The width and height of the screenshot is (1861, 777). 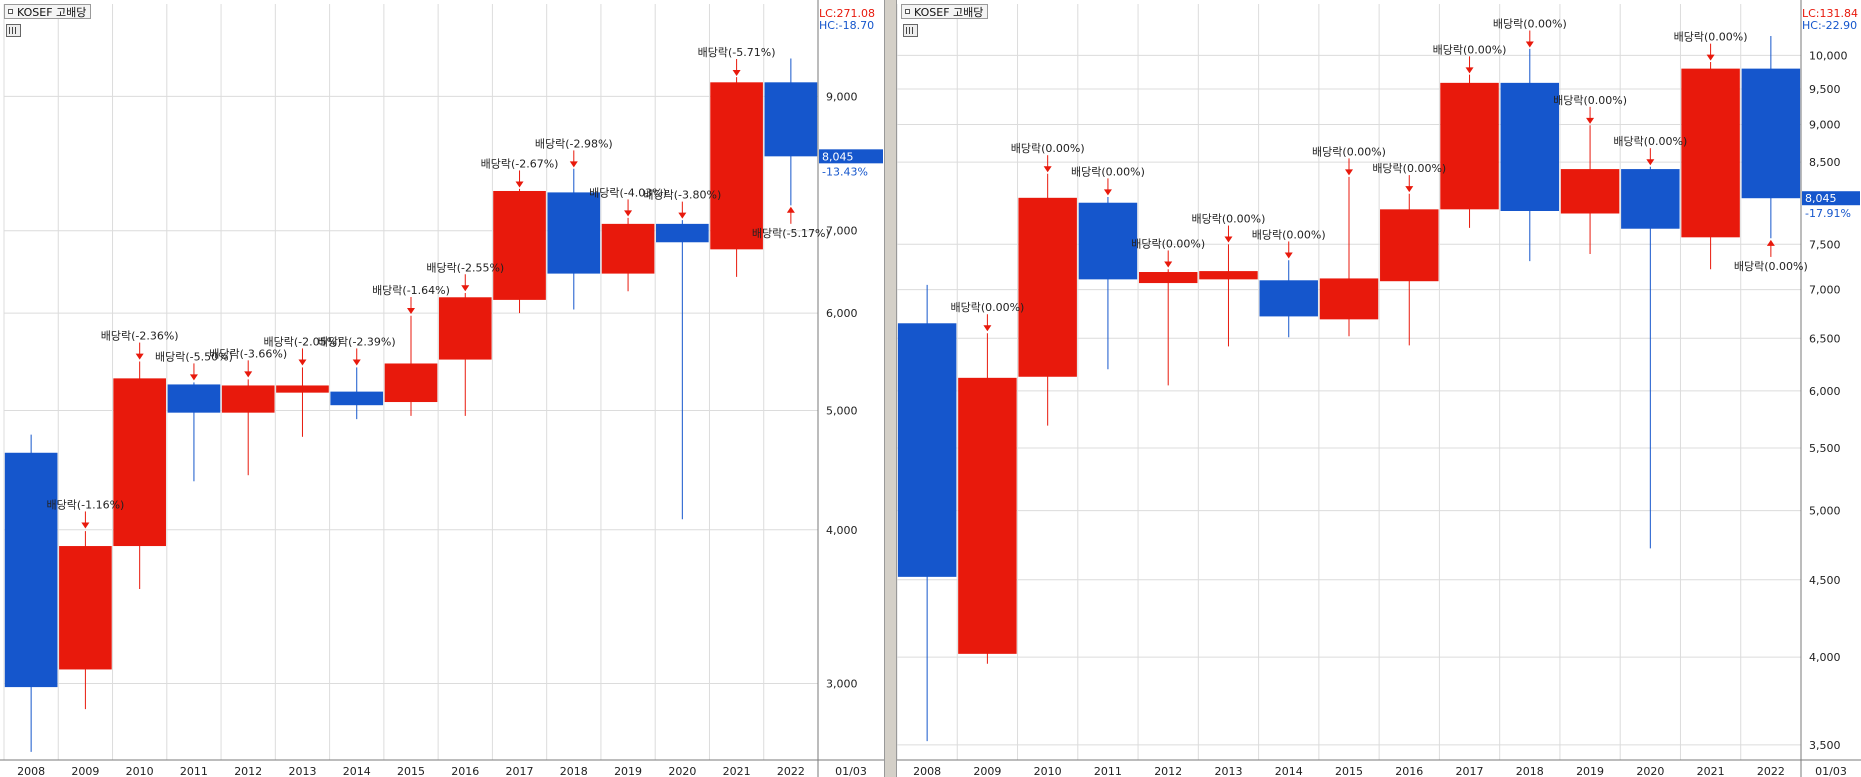 What do you see at coordinates (890, 388) in the screenshot?
I see `panel-splitter` at bounding box center [890, 388].